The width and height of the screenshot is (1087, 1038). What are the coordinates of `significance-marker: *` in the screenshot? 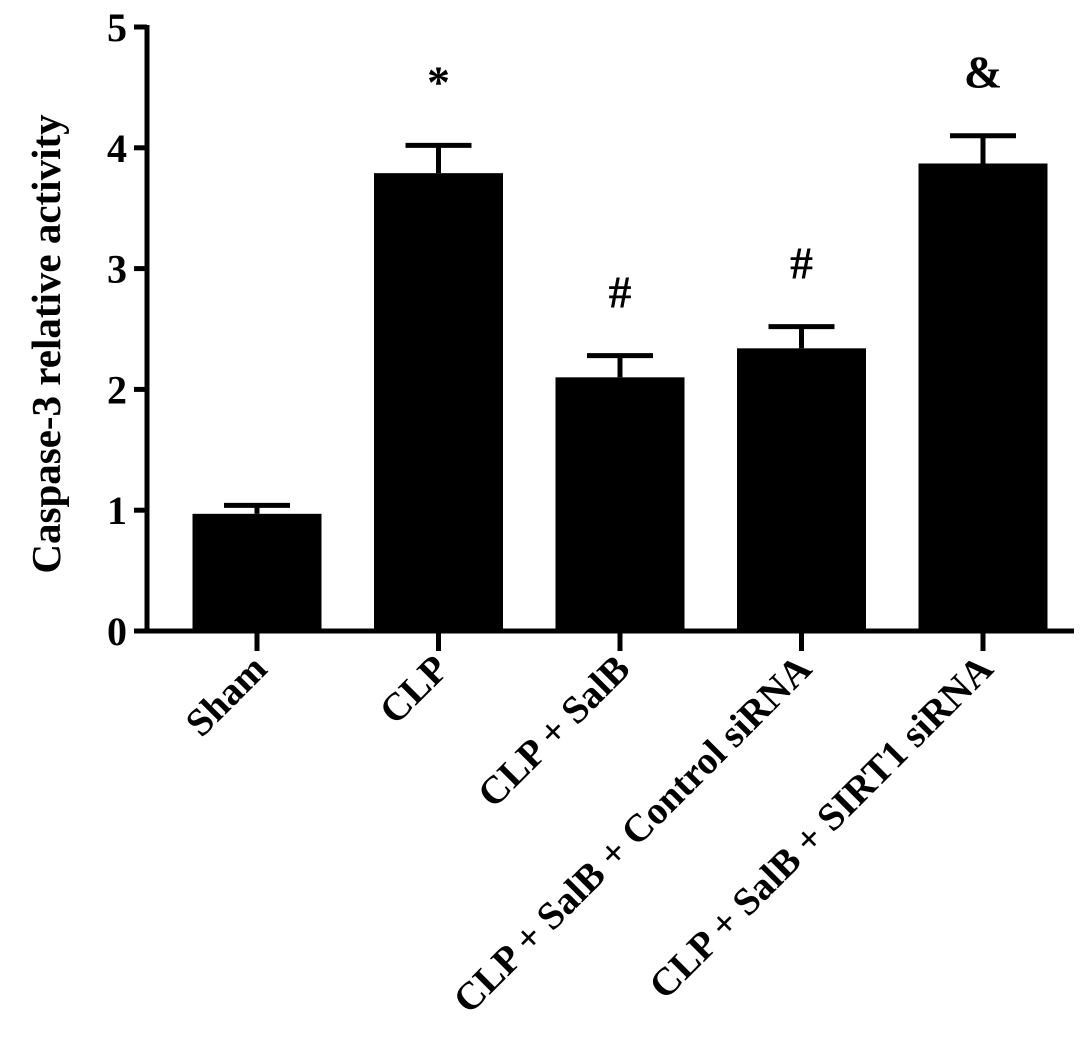 It's located at (438, 81).